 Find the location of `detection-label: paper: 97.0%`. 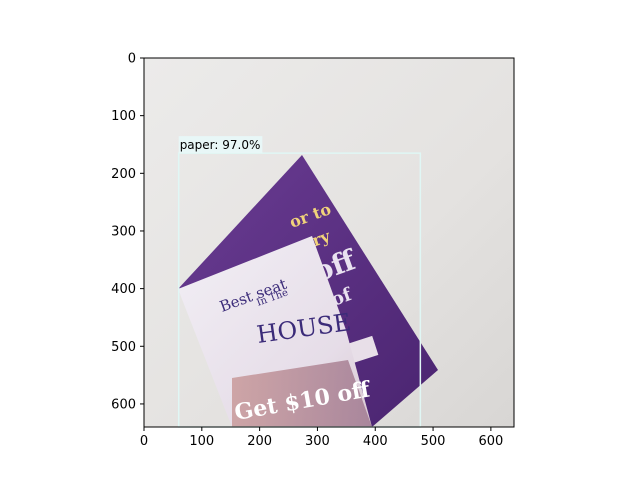

detection-label: paper: 97.0% is located at coordinates (220, 145).